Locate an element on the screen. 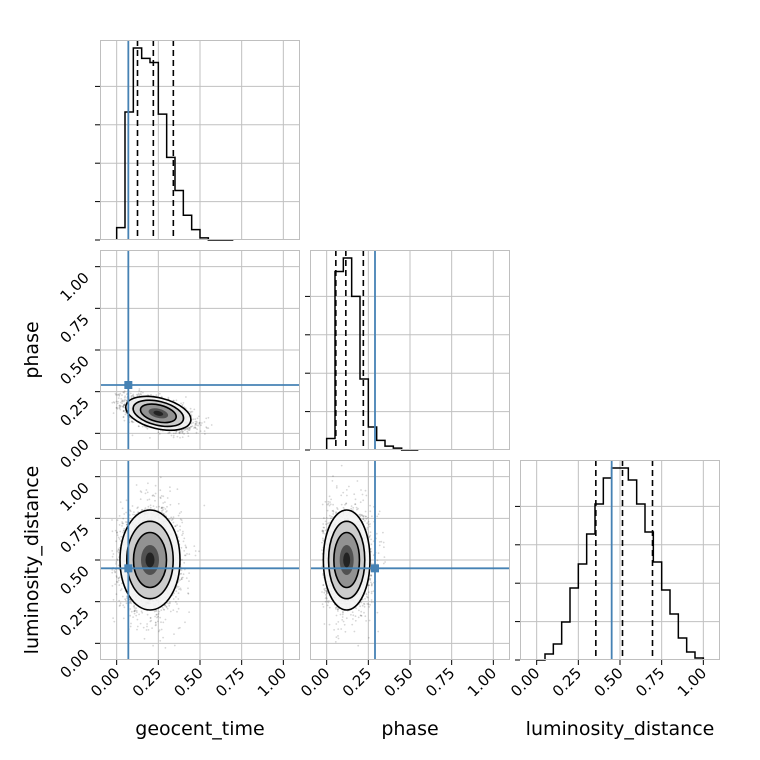 The image size is (760, 760). panel-frame is located at coordinates (410, 350).